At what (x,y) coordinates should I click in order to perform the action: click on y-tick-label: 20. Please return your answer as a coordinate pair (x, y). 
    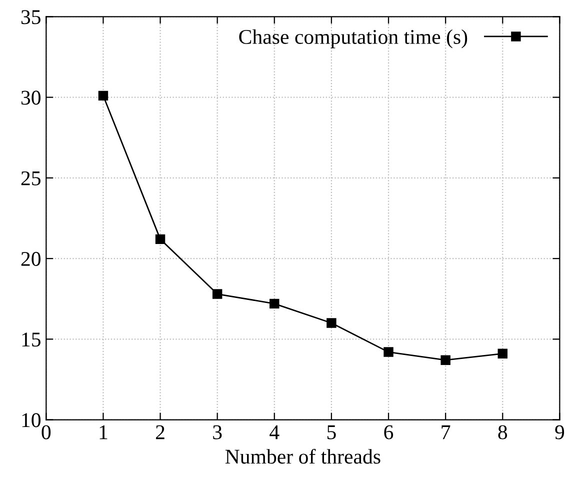
    Looking at the image, I should click on (31, 259).